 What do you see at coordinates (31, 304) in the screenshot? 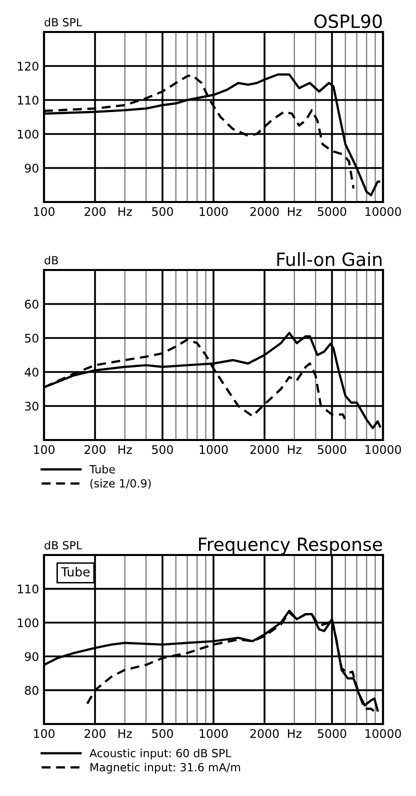
I see `y-tick-label: 60` at bounding box center [31, 304].